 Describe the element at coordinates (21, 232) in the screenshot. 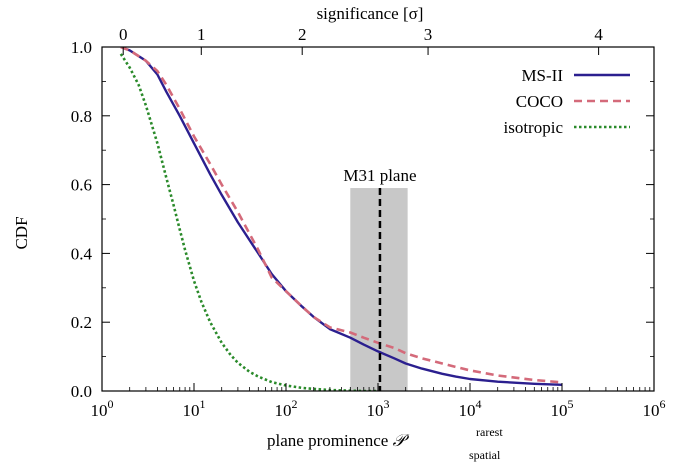

I see `y-axis-title: CDF` at that location.